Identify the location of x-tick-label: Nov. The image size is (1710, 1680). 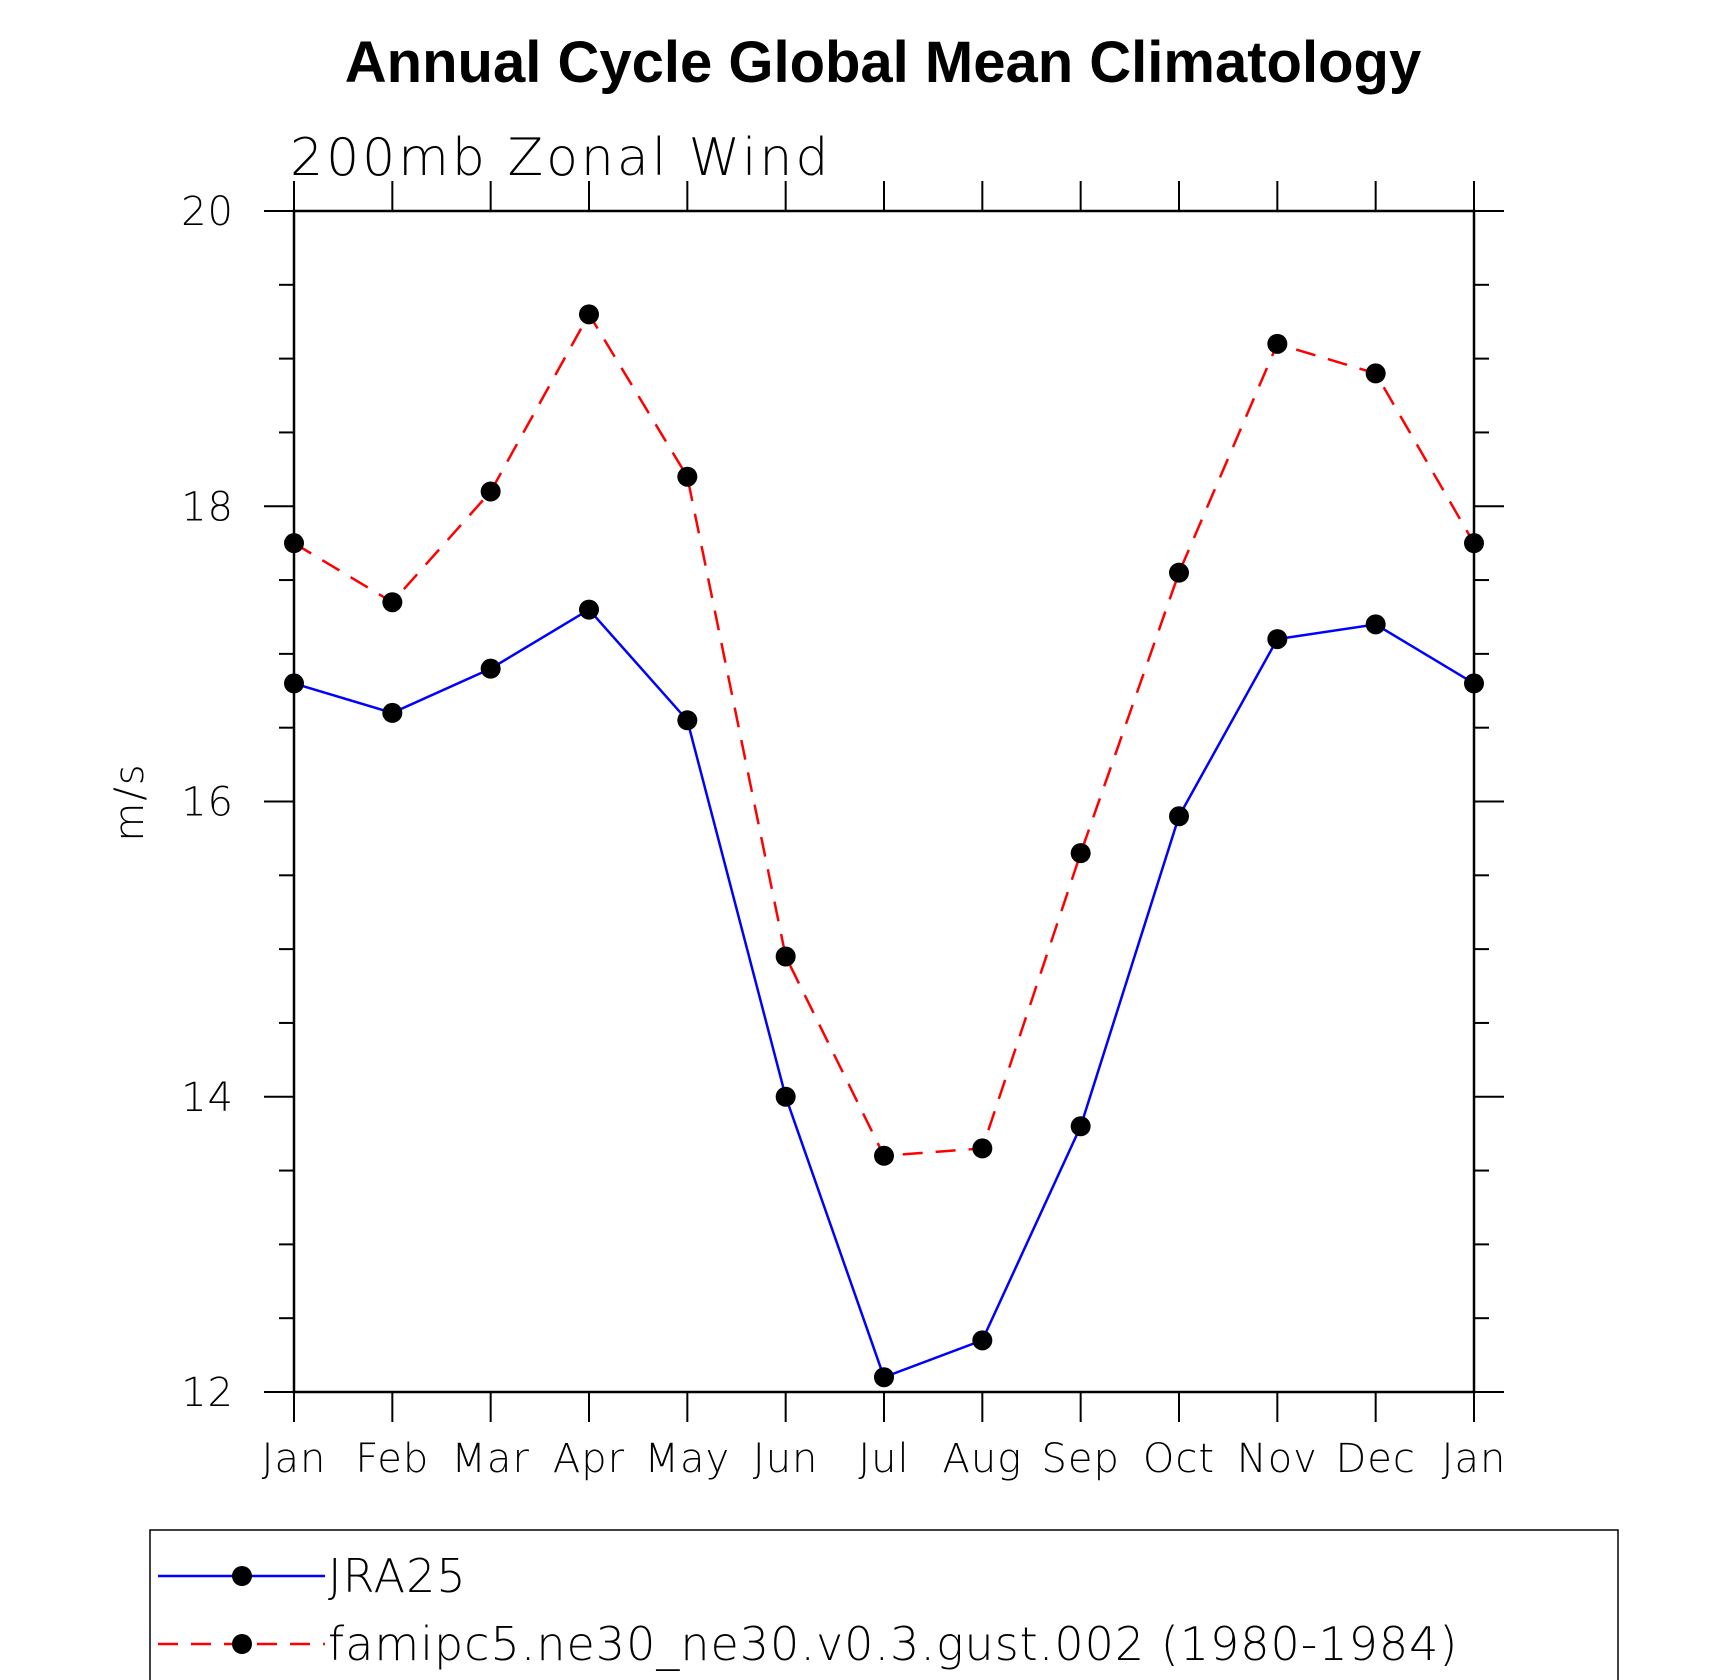
(1277, 1459).